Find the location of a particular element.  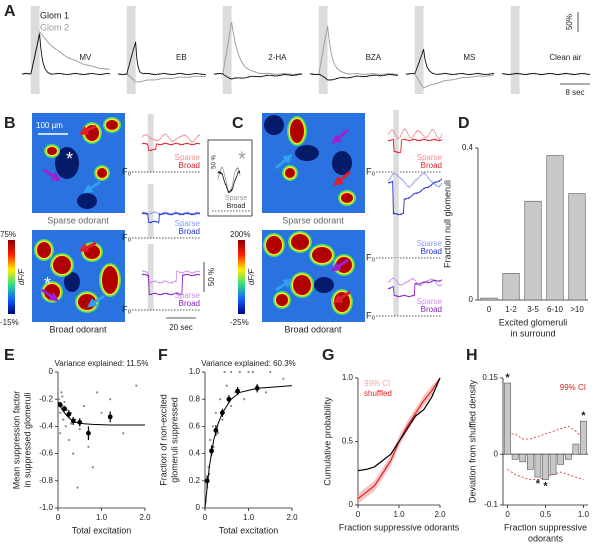

legend-entry: 99% CI is located at coordinates (573, 387).